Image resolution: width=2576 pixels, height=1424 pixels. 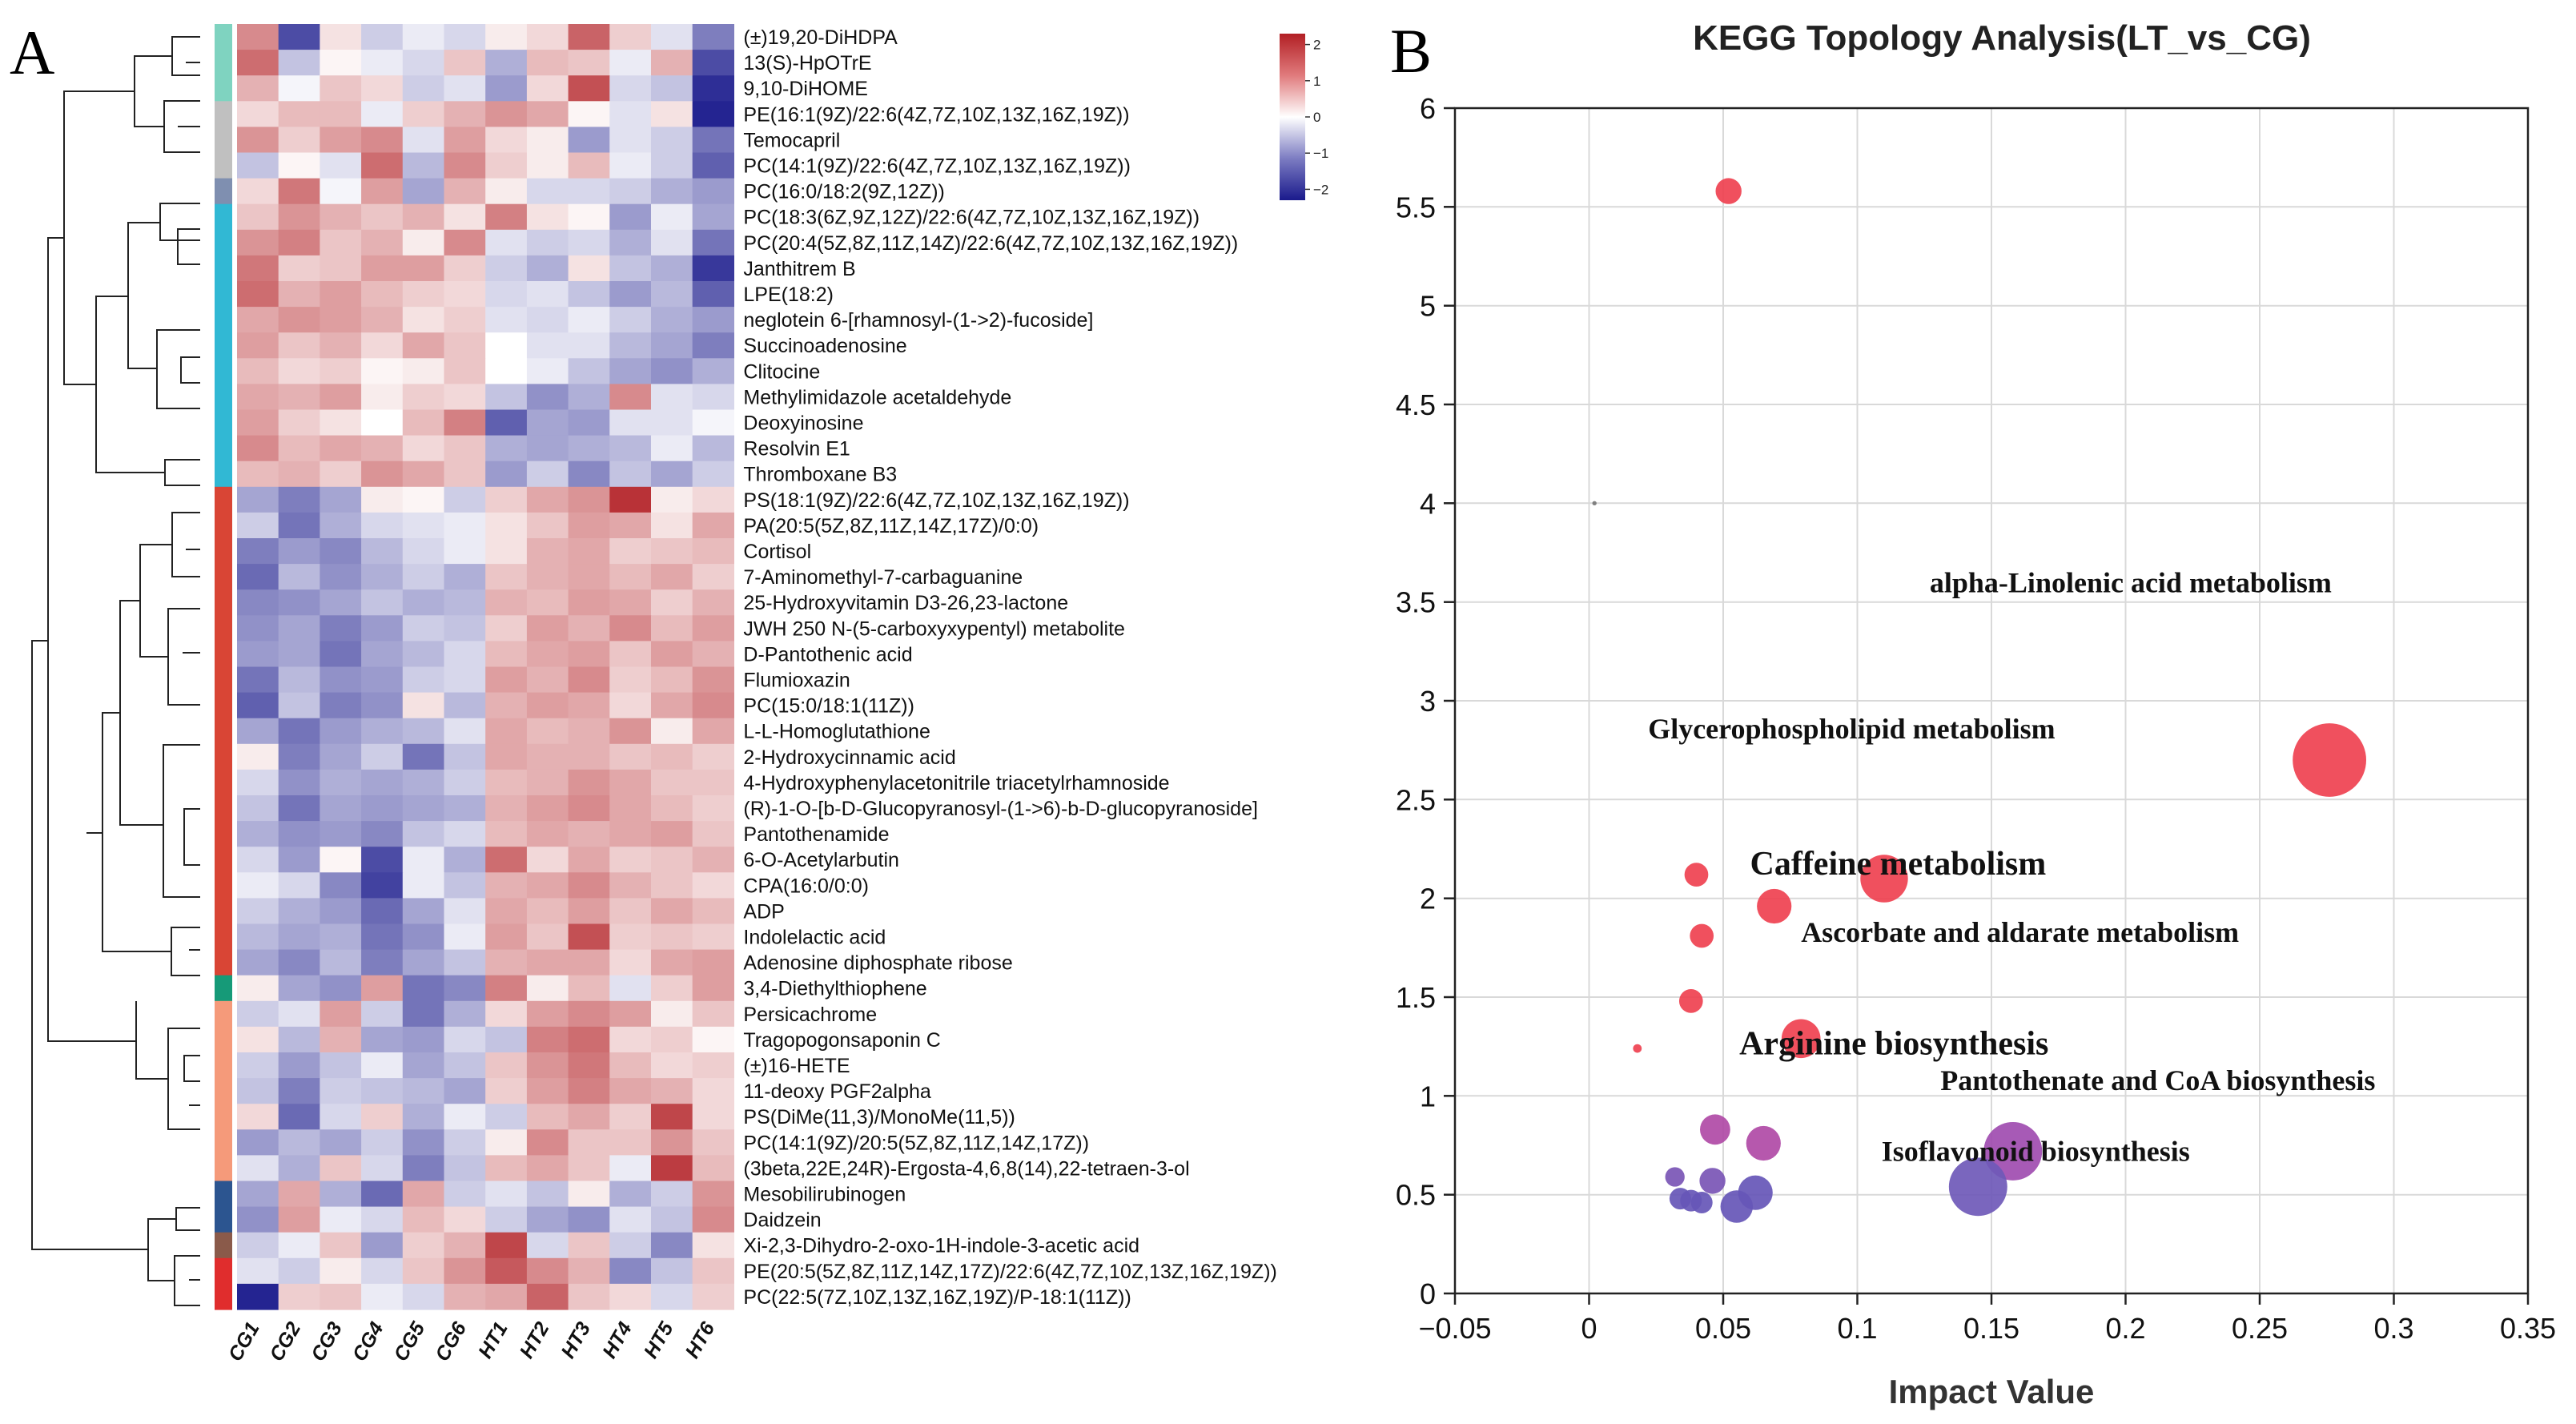 What do you see at coordinates (1292, 117) in the screenshot?
I see `colorbar-gradient` at bounding box center [1292, 117].